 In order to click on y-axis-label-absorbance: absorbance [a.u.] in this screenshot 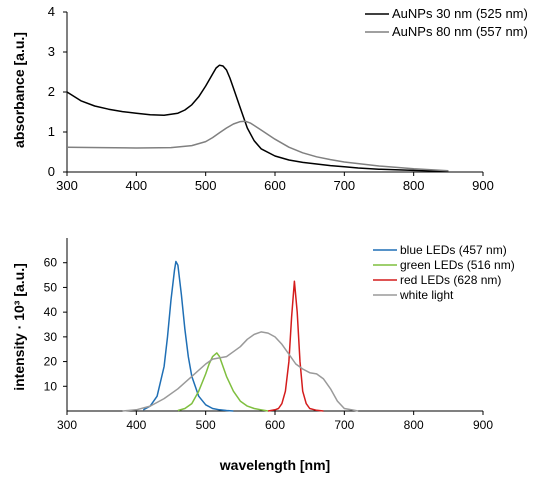, I will do `click(19, 90)`.